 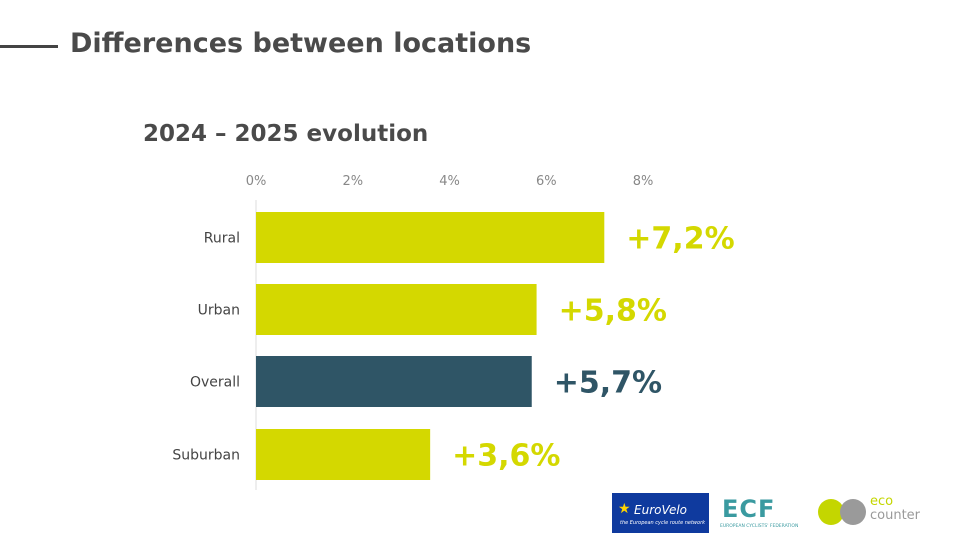 What do you see at coordinates (506, 456) in the screenshot?
I see `data-label: +3,6%` at bounding box center [506, 456].